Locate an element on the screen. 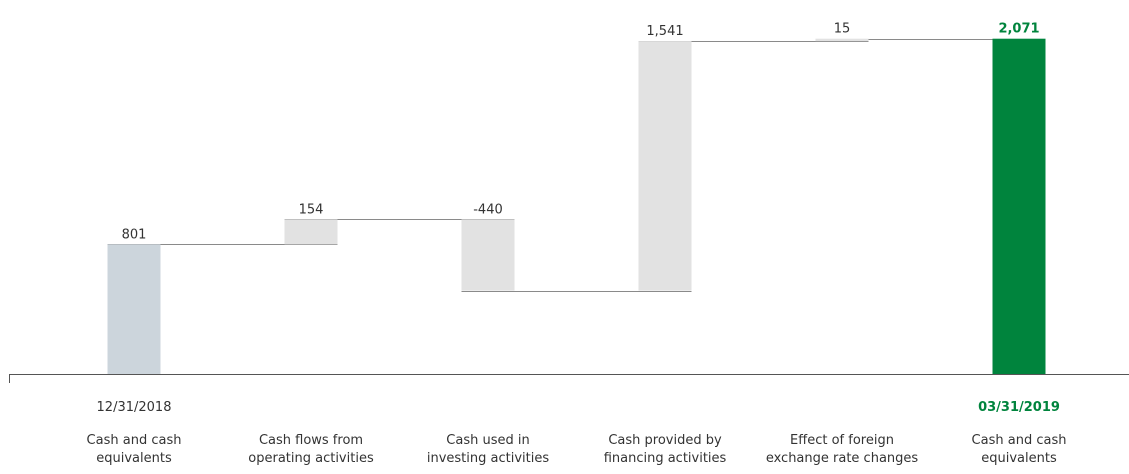 This screenshot has height=474, width=1129. start-bar is located at coordinates (134, 309).